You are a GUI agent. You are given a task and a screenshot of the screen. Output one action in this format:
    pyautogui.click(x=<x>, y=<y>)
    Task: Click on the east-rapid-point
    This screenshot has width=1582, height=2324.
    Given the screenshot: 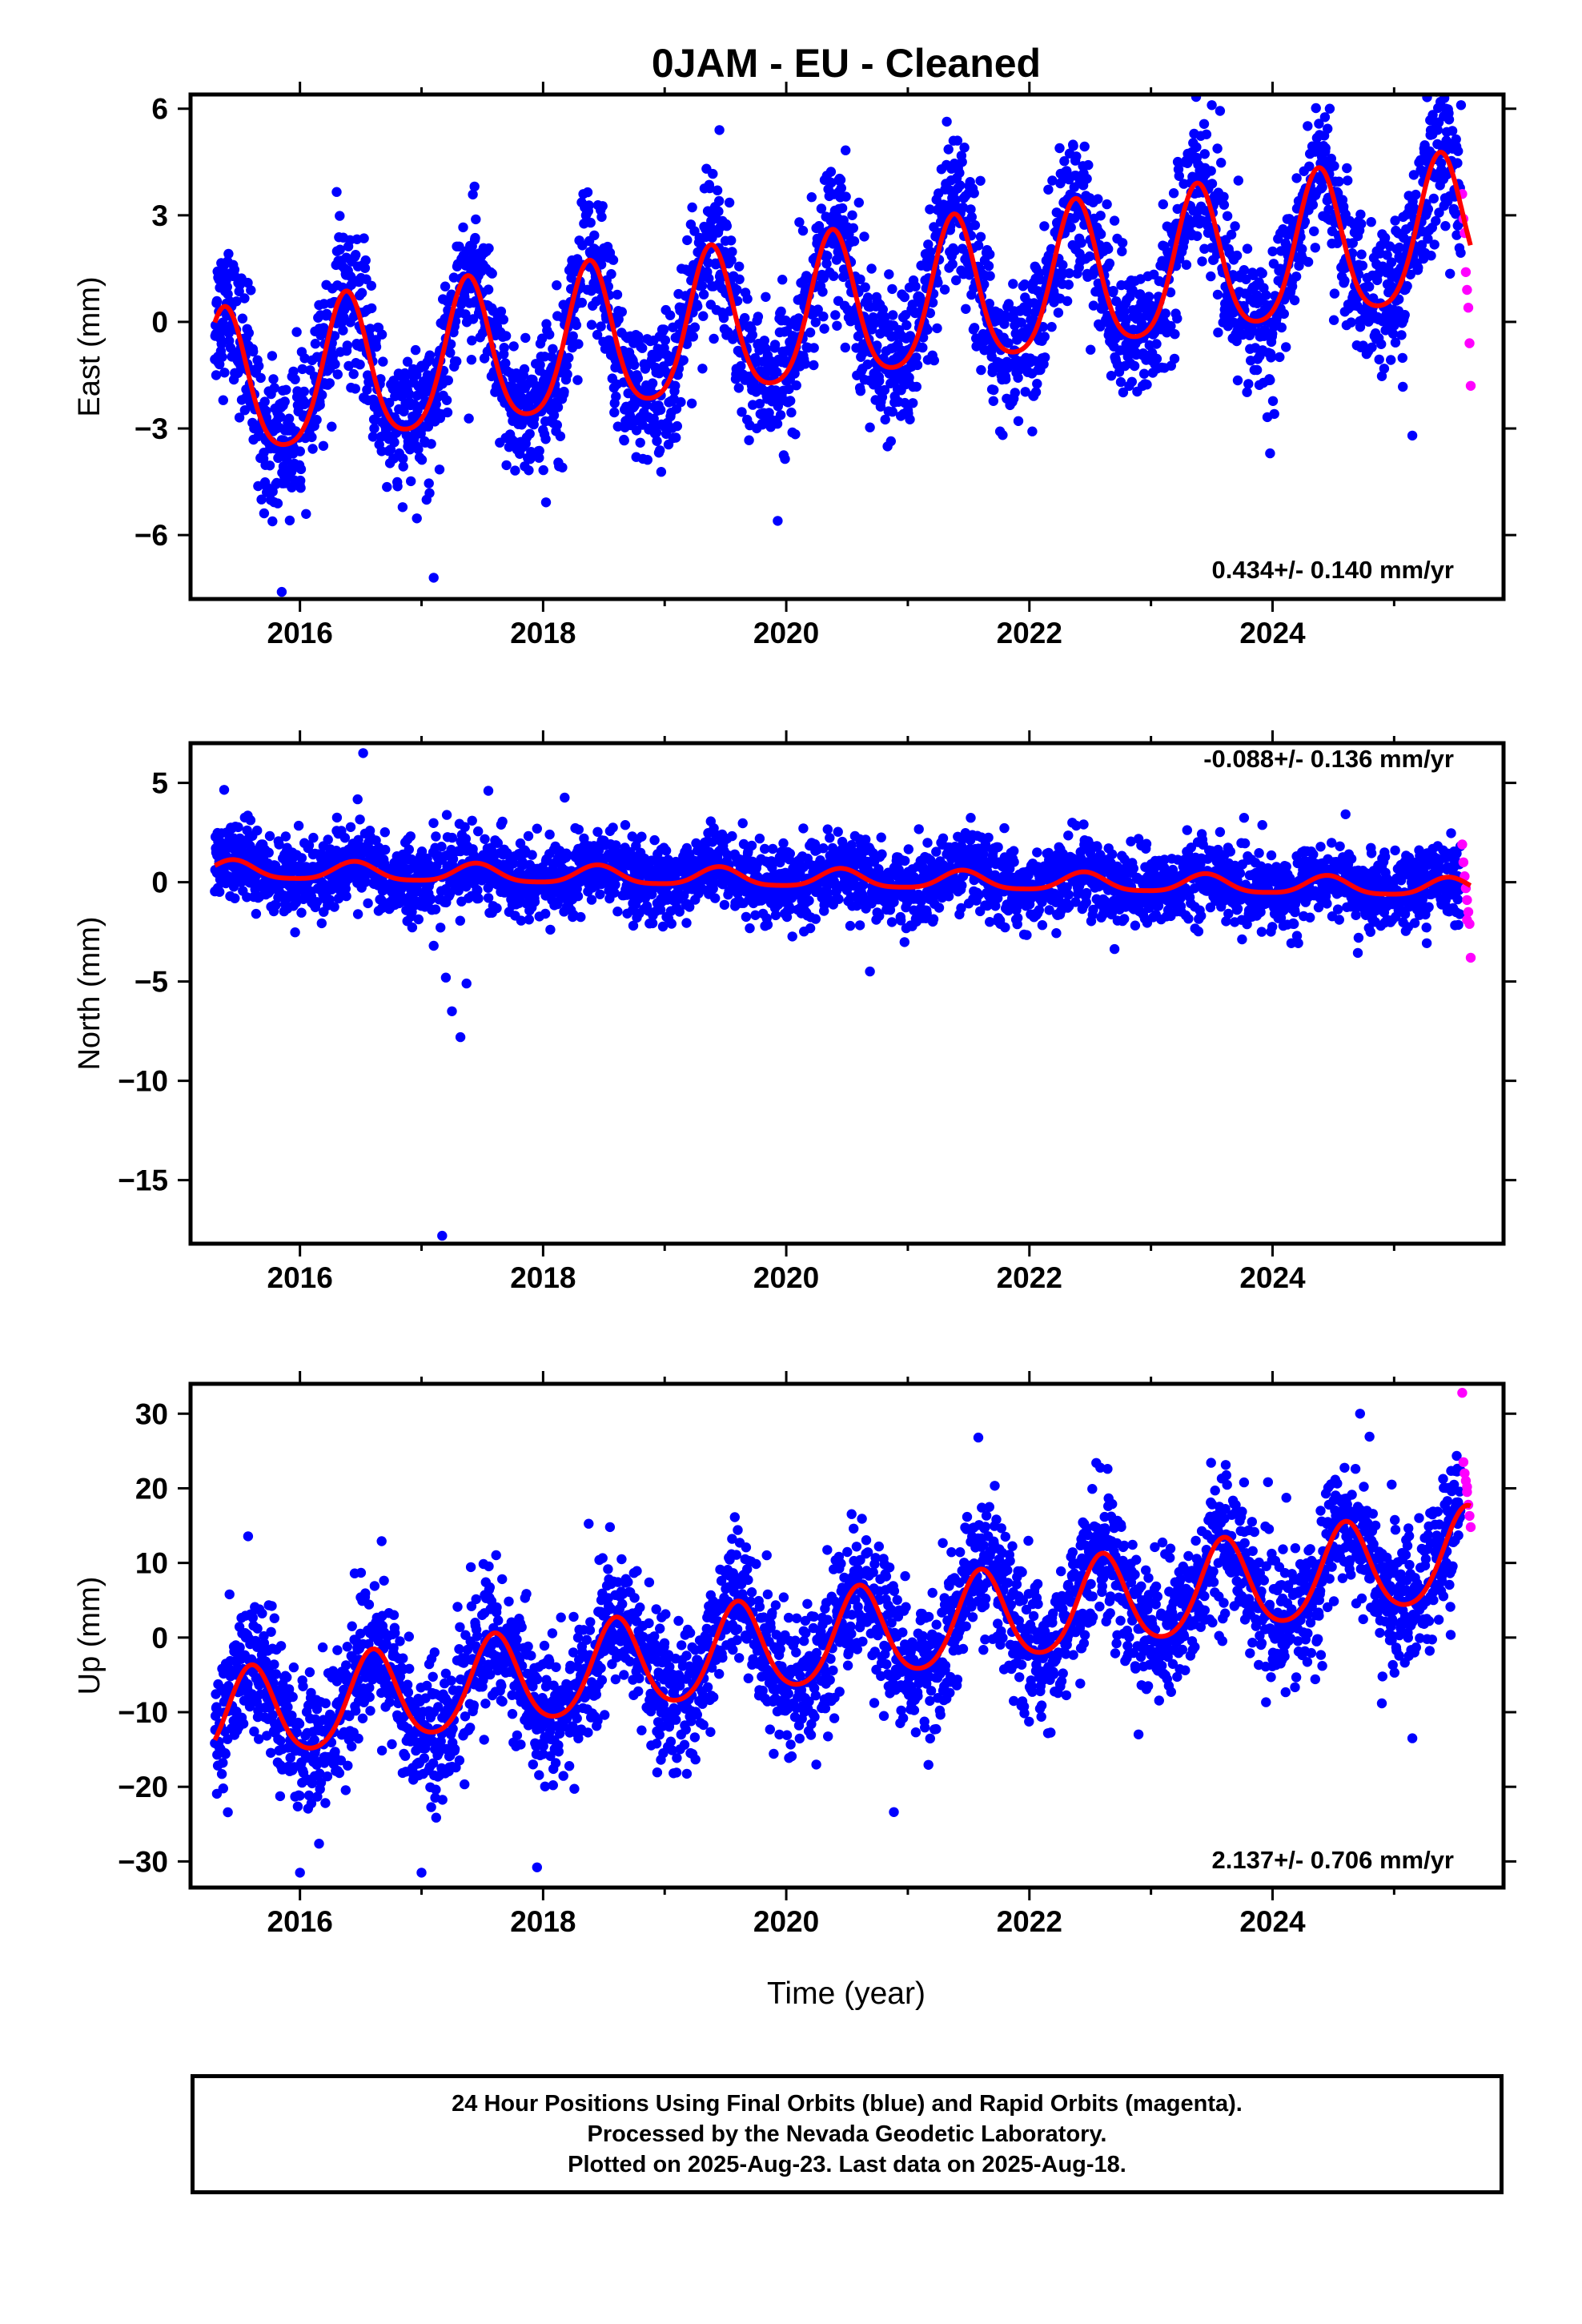 What is the action you would take?
    pyautogui.click(x=1467, y=290)
    